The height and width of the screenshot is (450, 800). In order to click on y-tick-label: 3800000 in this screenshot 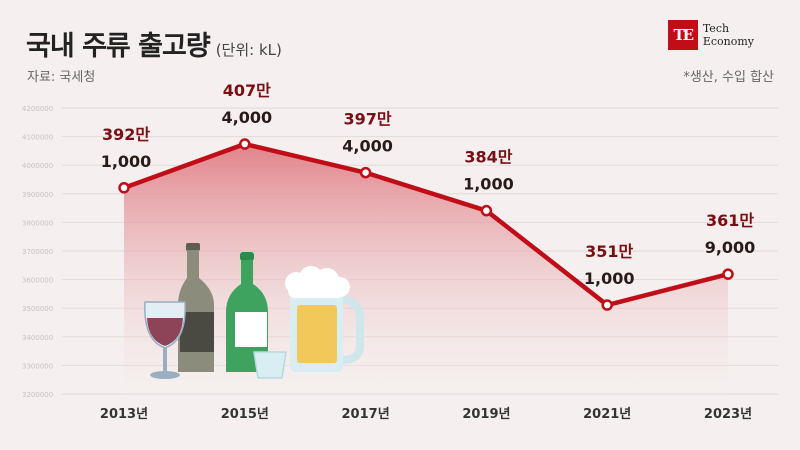, I will do `click(37, 223)`.